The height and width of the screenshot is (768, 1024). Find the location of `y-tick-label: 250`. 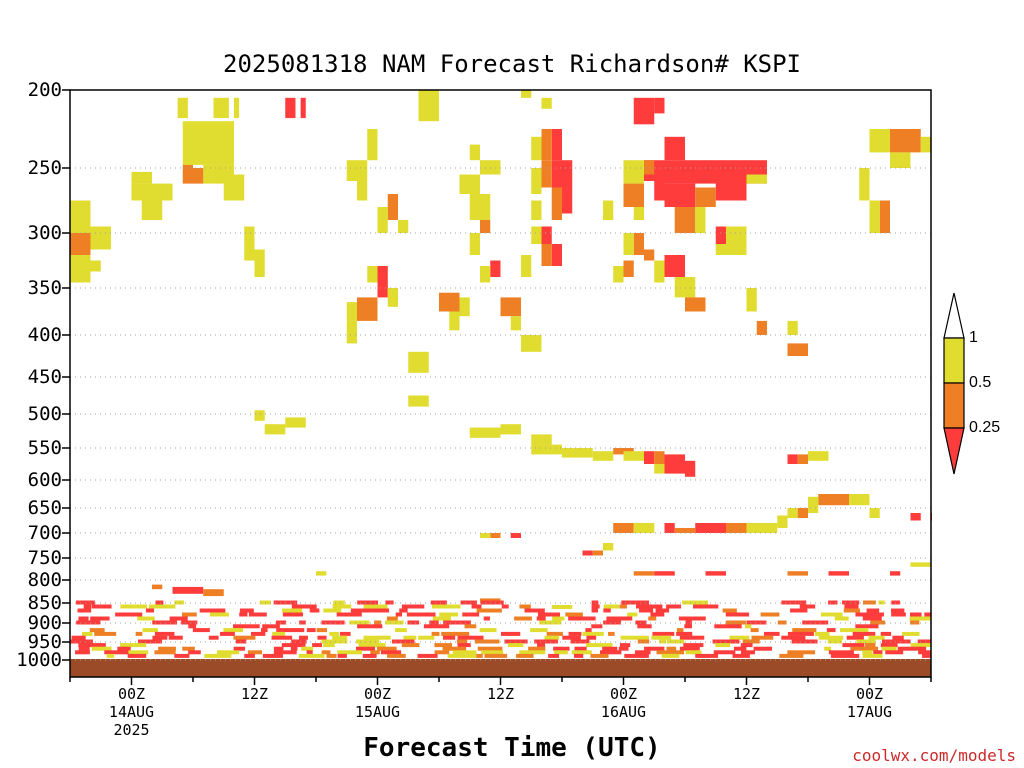

y-tick-label: 250 is located at coordinates (44, 168).